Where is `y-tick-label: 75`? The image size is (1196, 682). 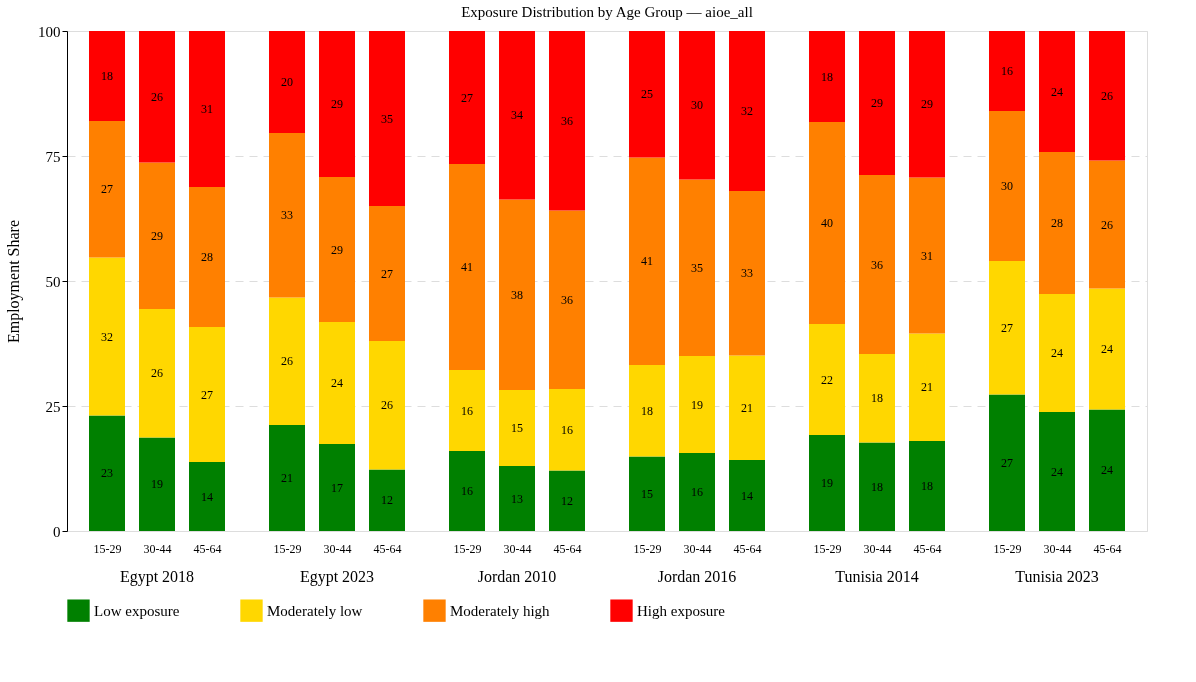
y-tick-label: 75 is located at coordinates (53, 156).